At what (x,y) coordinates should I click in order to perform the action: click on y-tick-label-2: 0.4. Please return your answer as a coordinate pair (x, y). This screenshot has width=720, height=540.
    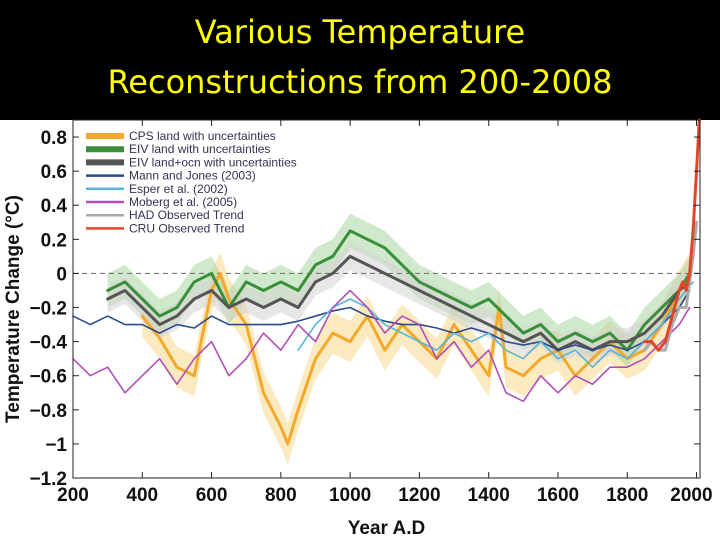
    Looking at the image, I should click on (54, 206).